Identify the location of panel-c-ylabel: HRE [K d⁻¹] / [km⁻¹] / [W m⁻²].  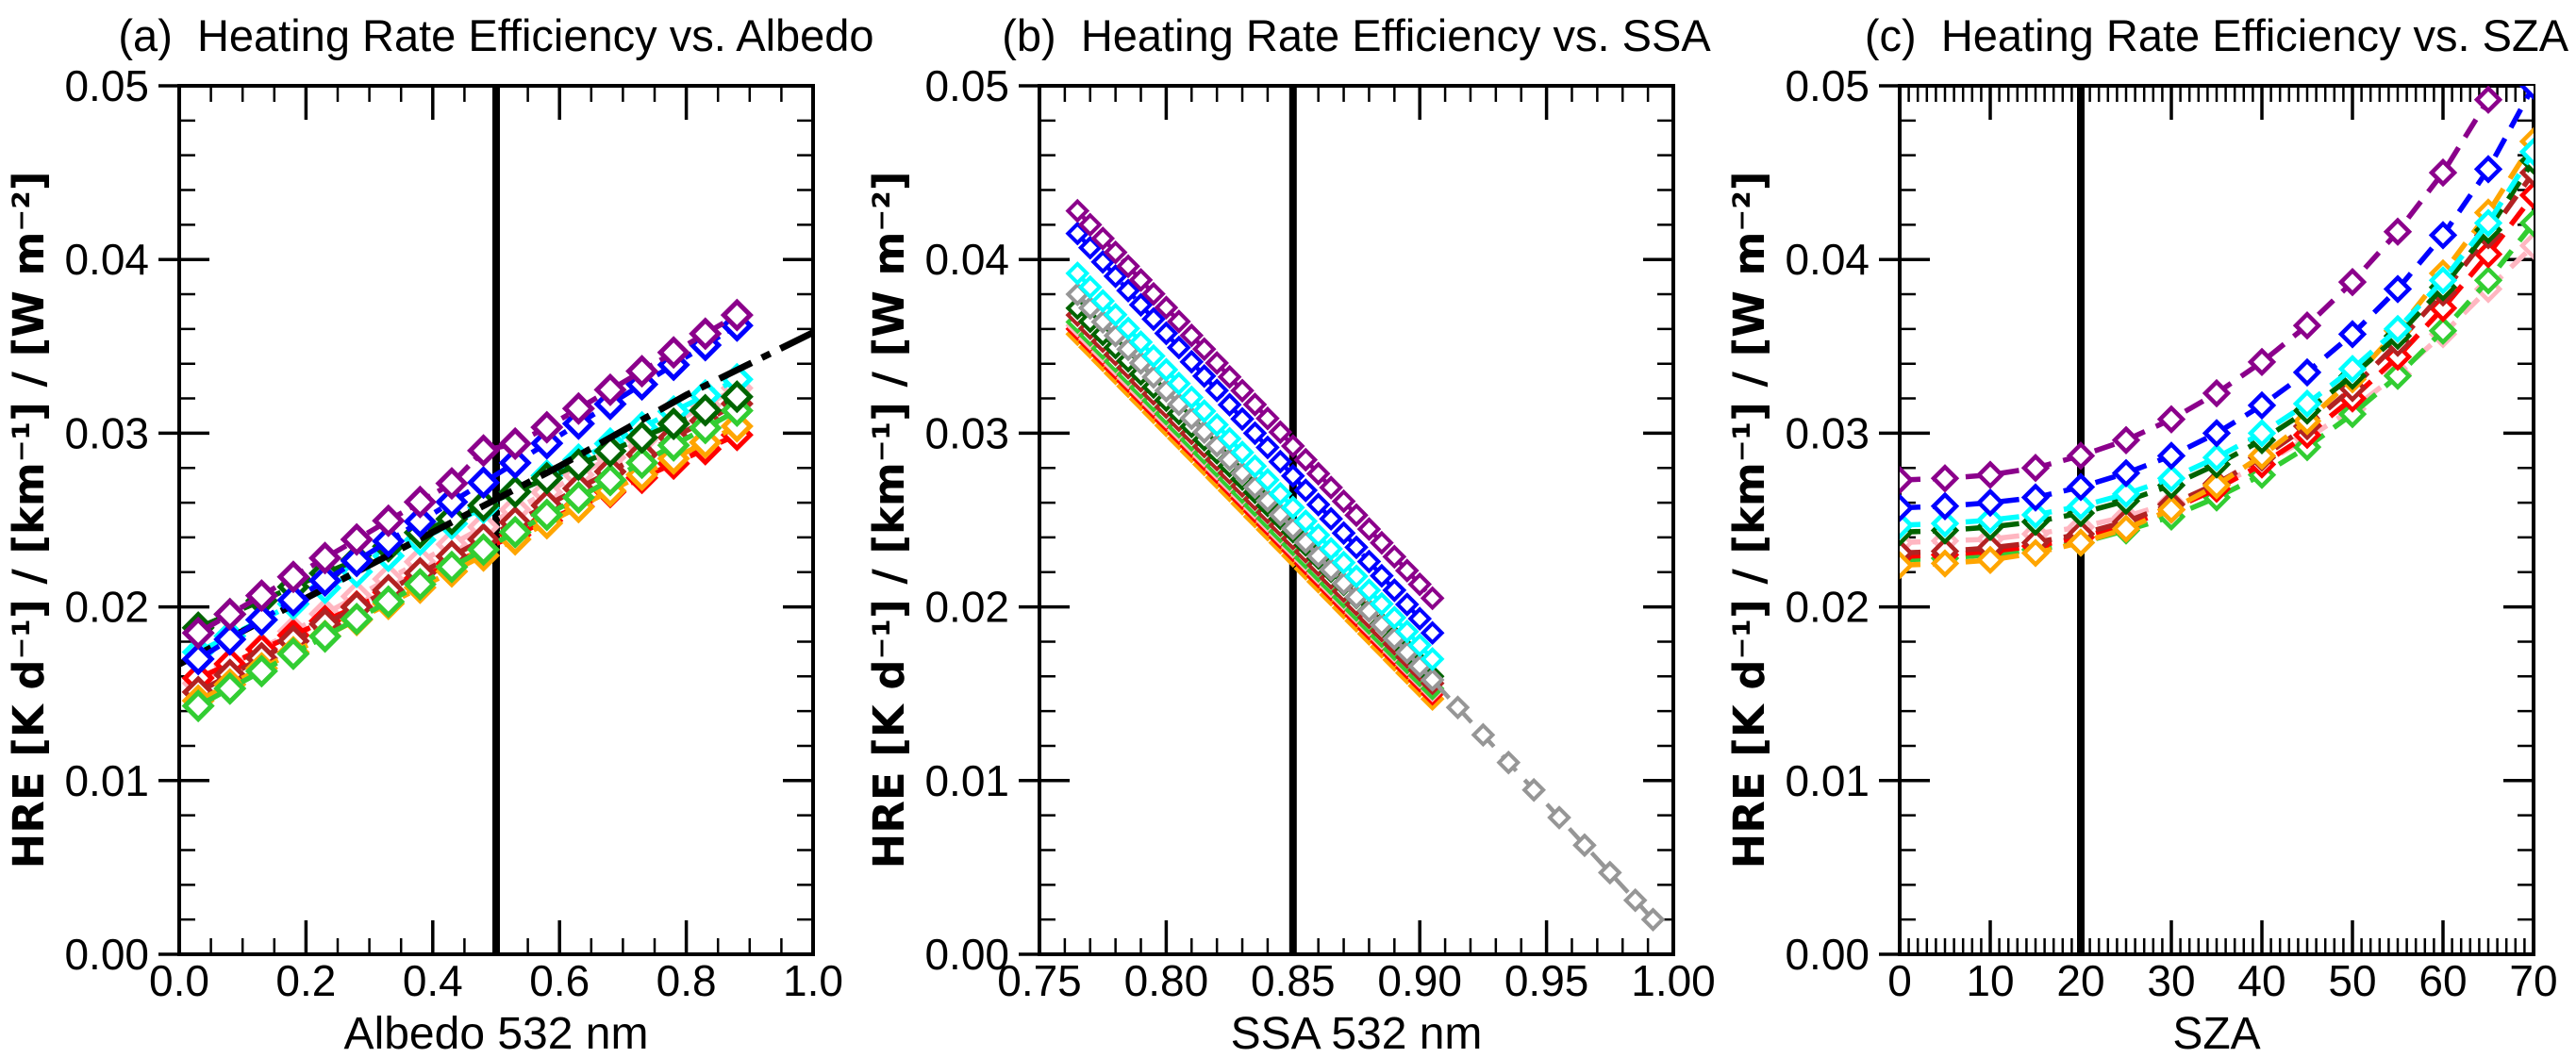
(1749, 520).